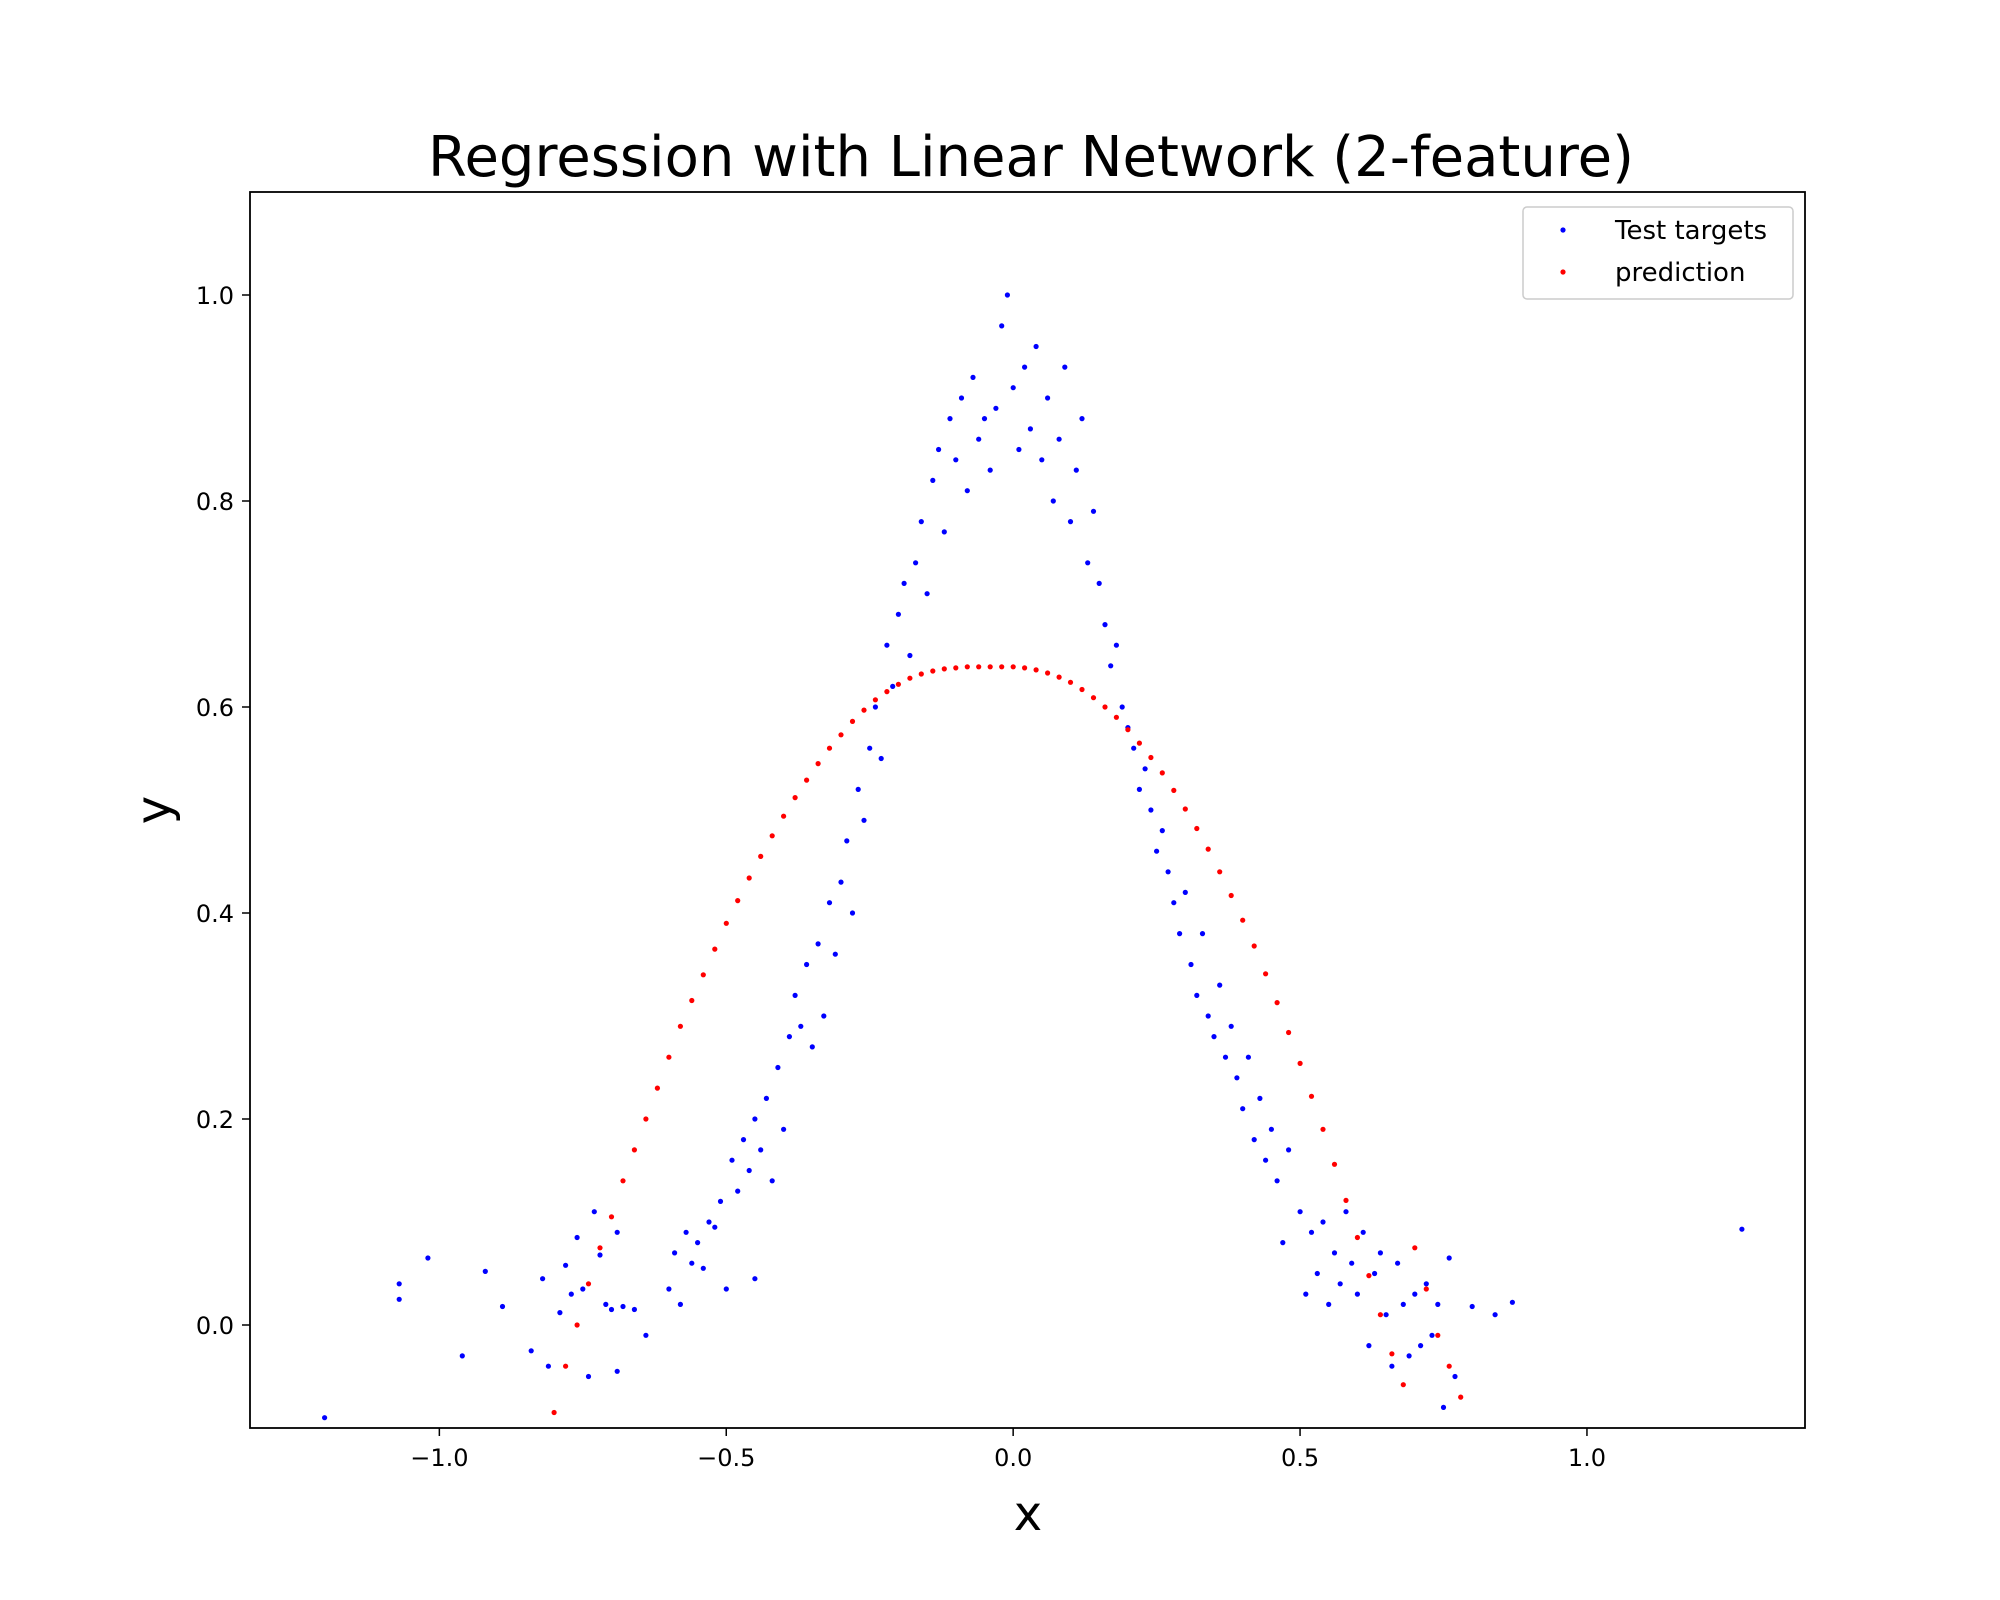  Describe the element at coordinates (154, 810) in the screenshot. I see `y-axis-label: y` at that location.